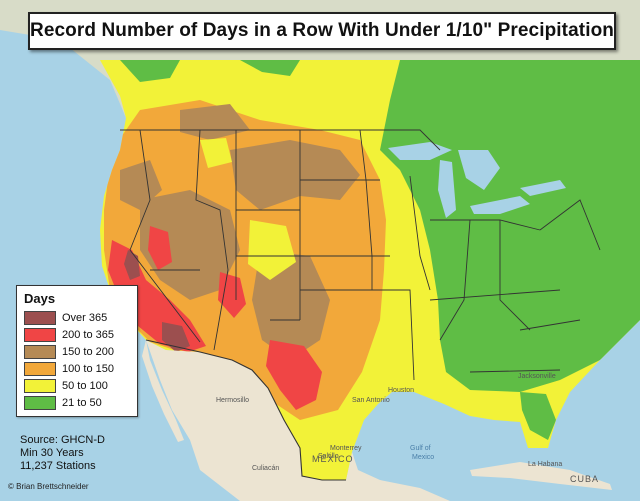 The image size is (640, 501). Describe the element at coordinates (85, 318) in the screenshot. I see `legend-label: Over 365` at that location.